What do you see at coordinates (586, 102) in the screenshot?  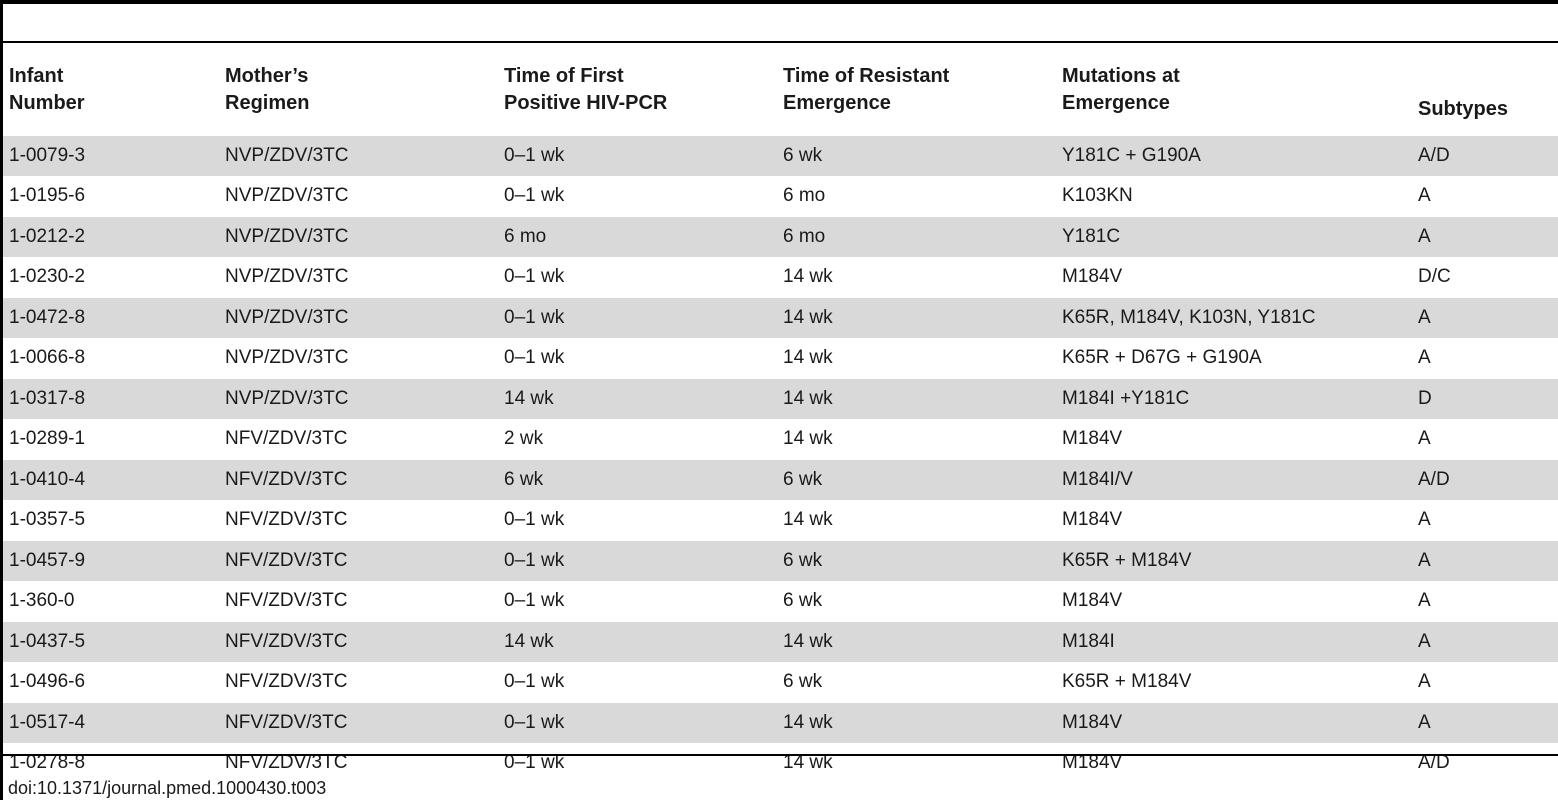 I see `header-line-2: Positive HIV-PCR` at bounding box center [586, 102].